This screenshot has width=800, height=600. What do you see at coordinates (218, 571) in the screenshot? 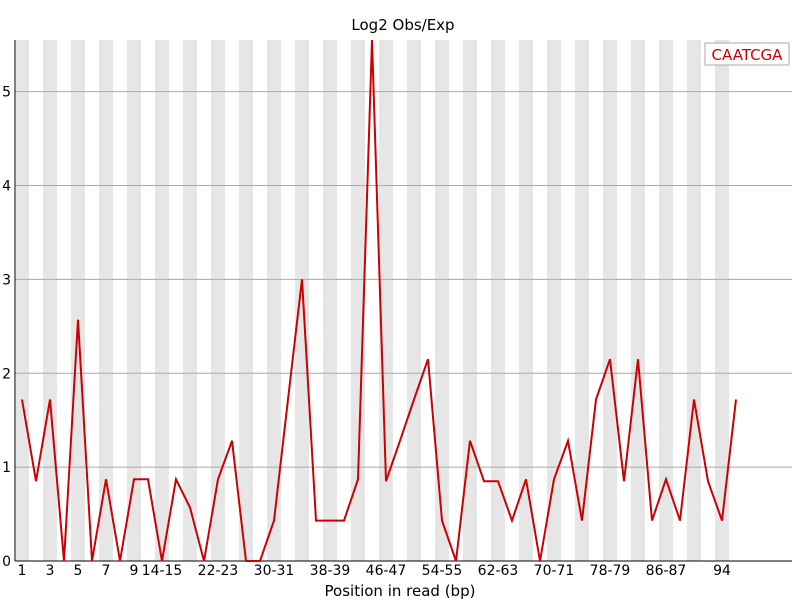
I see `x-tick-label: 22-23` at bounding box center [218, 571].